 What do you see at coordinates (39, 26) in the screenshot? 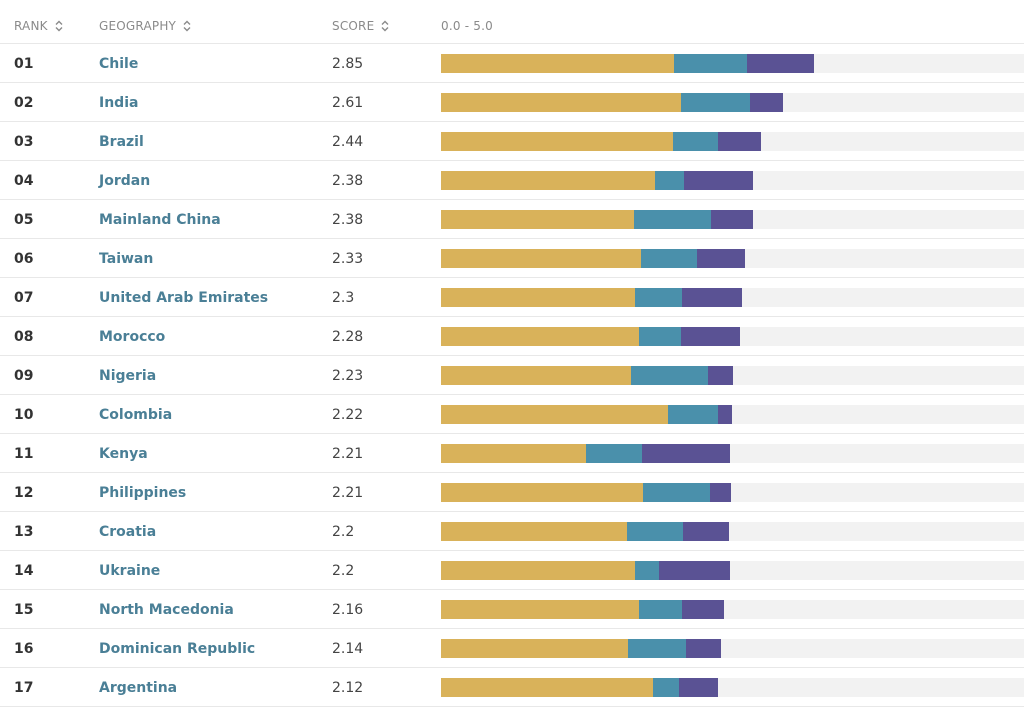
I see `rank-column-header: RANK` at bounding box center [39, 26].